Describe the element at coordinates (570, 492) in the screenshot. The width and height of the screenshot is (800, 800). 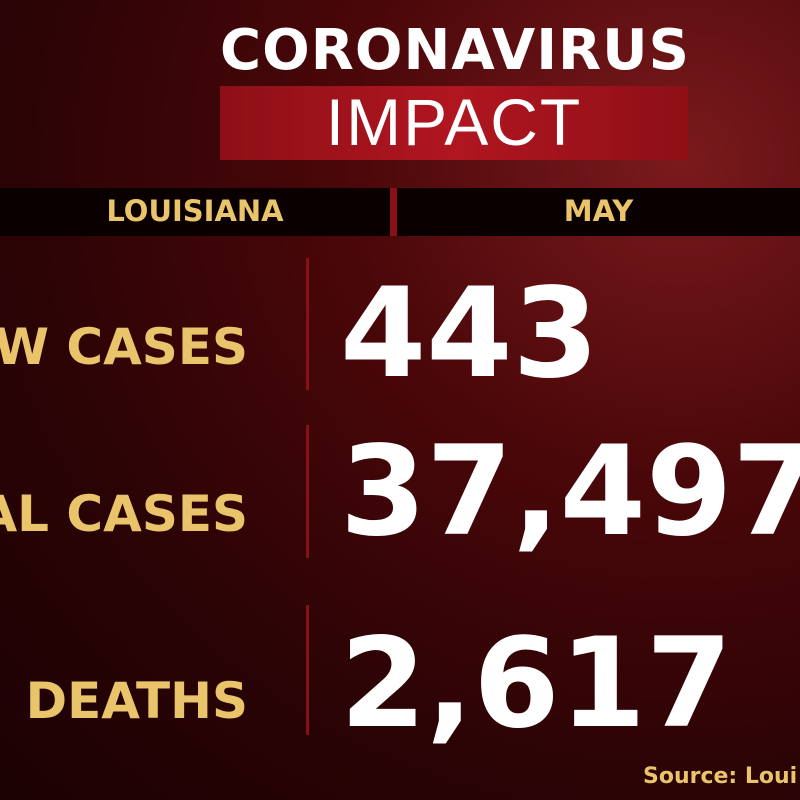
I see `row-value: 37,497` at that location.